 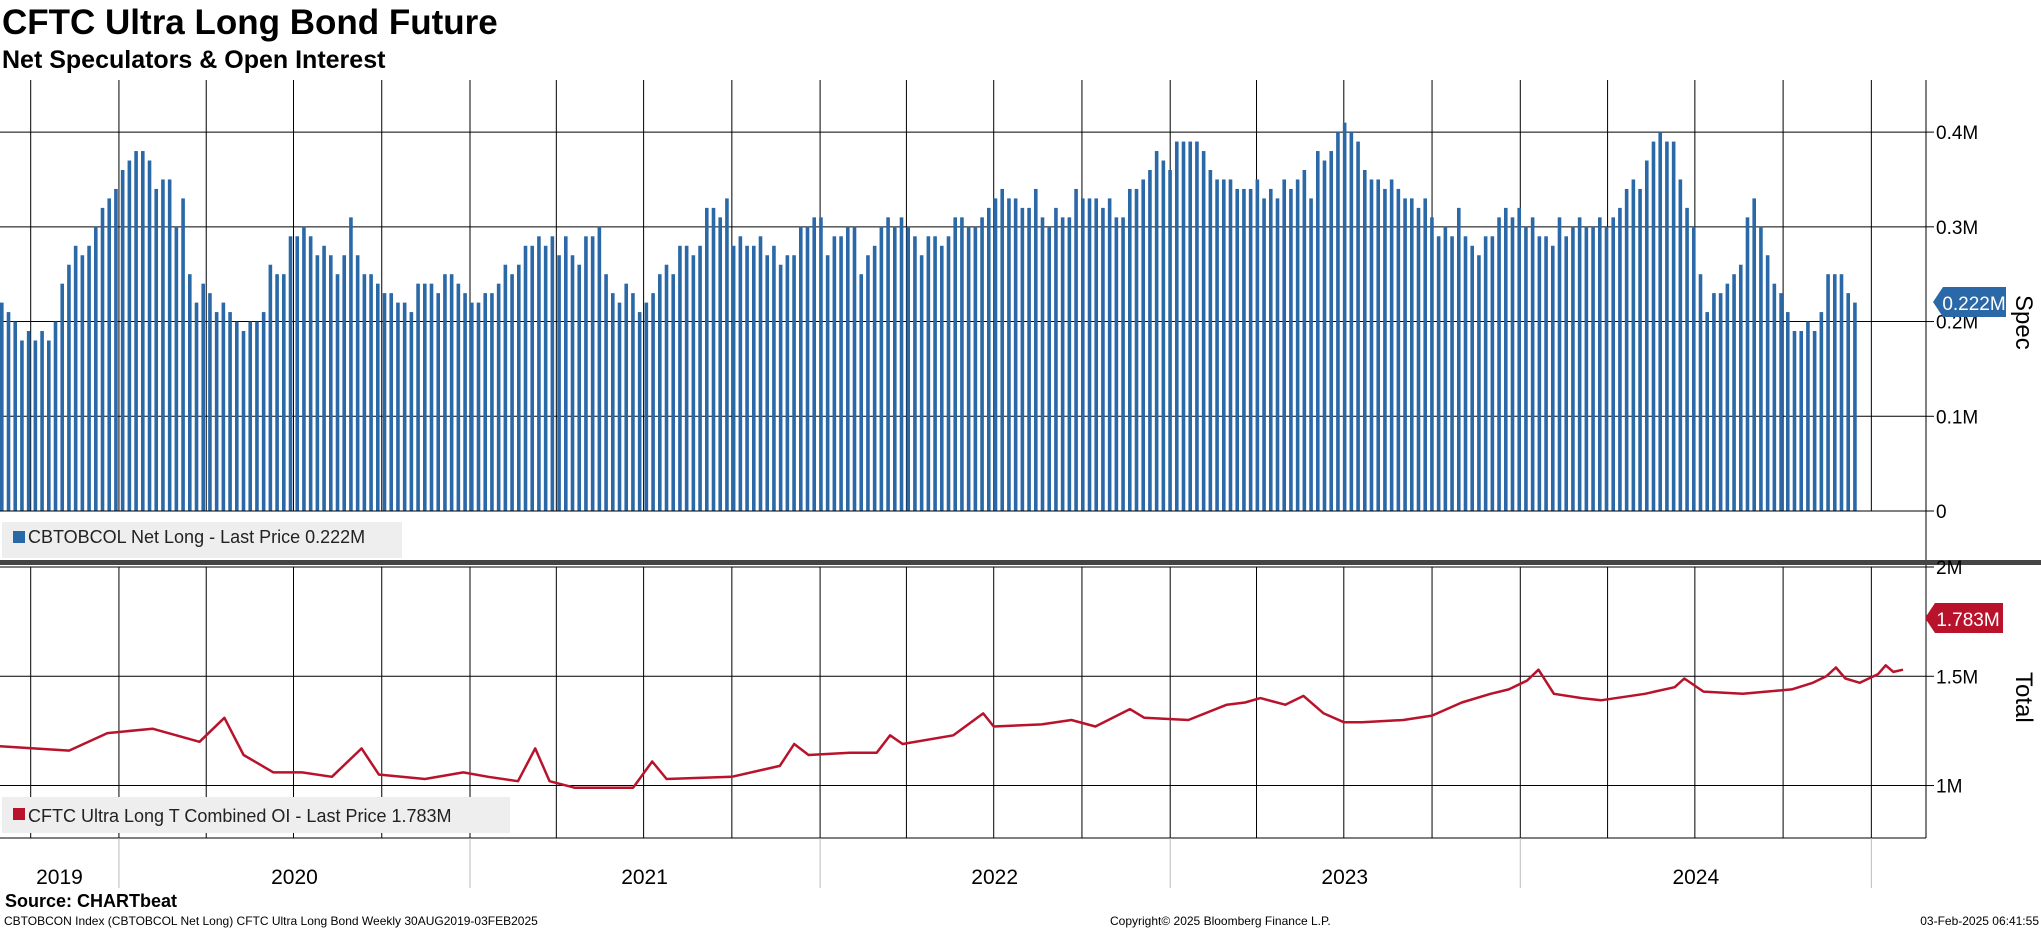 What do you see at coordinates (1957, 228) in the screenshot?
I see `spec-ytick-label: 0.3M` at bounding box center [1957, 228].